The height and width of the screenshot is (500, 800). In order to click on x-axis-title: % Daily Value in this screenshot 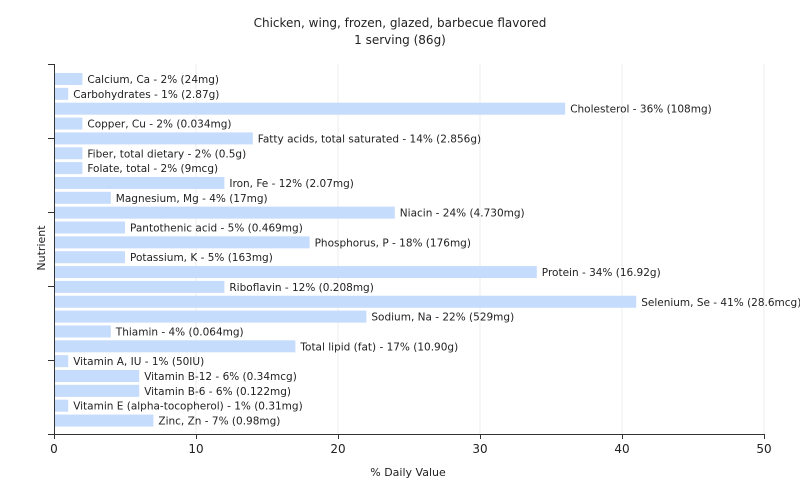, I will do `click(408, 472)`.